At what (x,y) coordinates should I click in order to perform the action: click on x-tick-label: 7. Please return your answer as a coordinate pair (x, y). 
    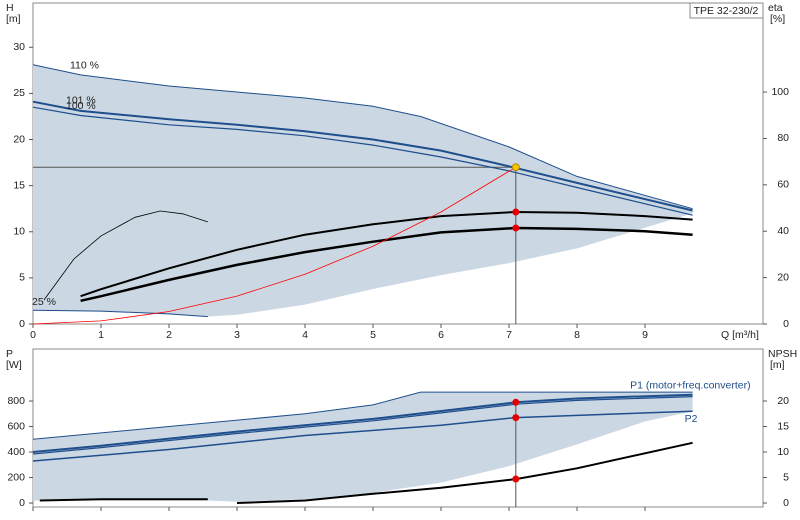
    Looking at the image, I should click on (509, 335).